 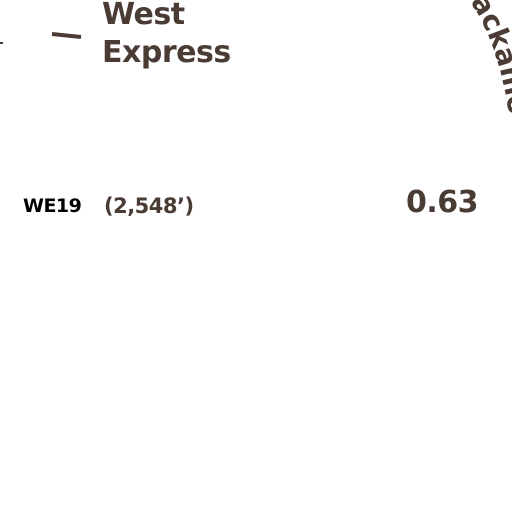 What do you see at coordinates (143, 16) in the screenshot?
I see `lift-name-line1: West` at bounding box center [143, 16].